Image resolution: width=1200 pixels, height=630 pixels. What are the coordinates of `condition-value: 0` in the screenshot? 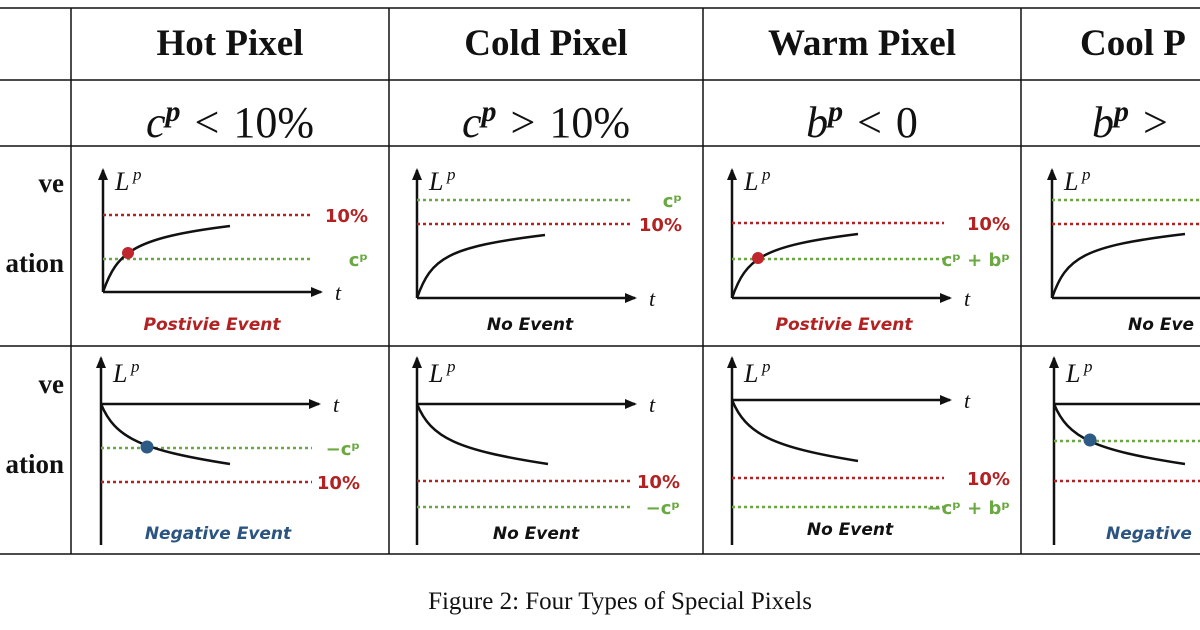 It's located at (906, 122).